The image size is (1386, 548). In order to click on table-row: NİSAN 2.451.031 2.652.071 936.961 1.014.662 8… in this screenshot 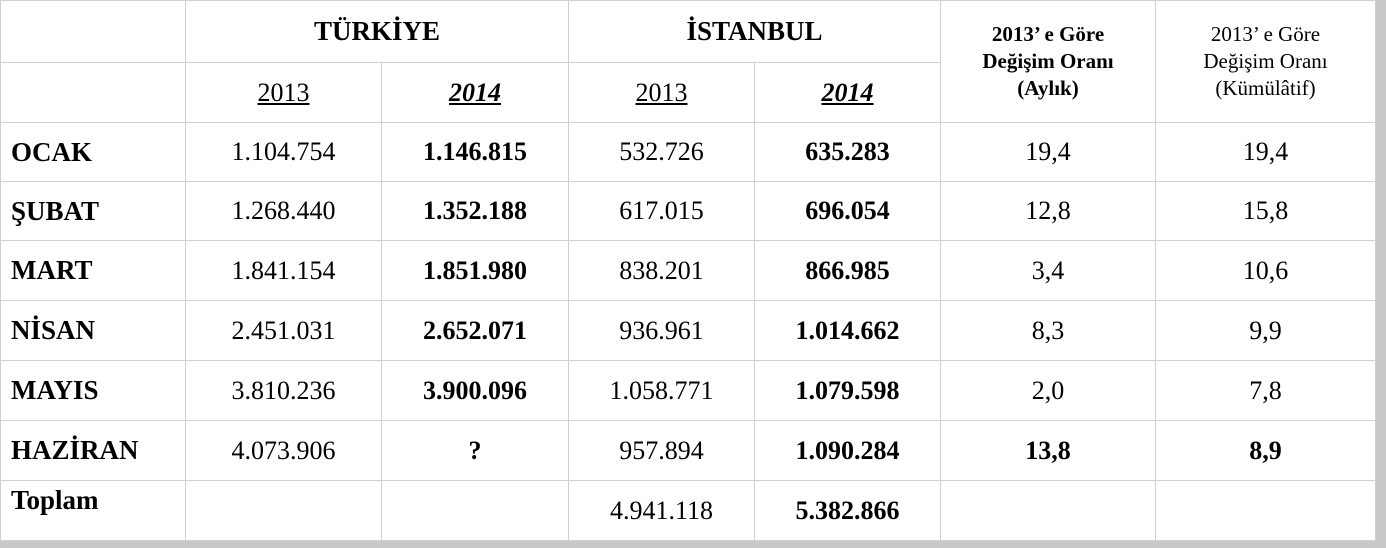, I will do `click(688, 330)`.